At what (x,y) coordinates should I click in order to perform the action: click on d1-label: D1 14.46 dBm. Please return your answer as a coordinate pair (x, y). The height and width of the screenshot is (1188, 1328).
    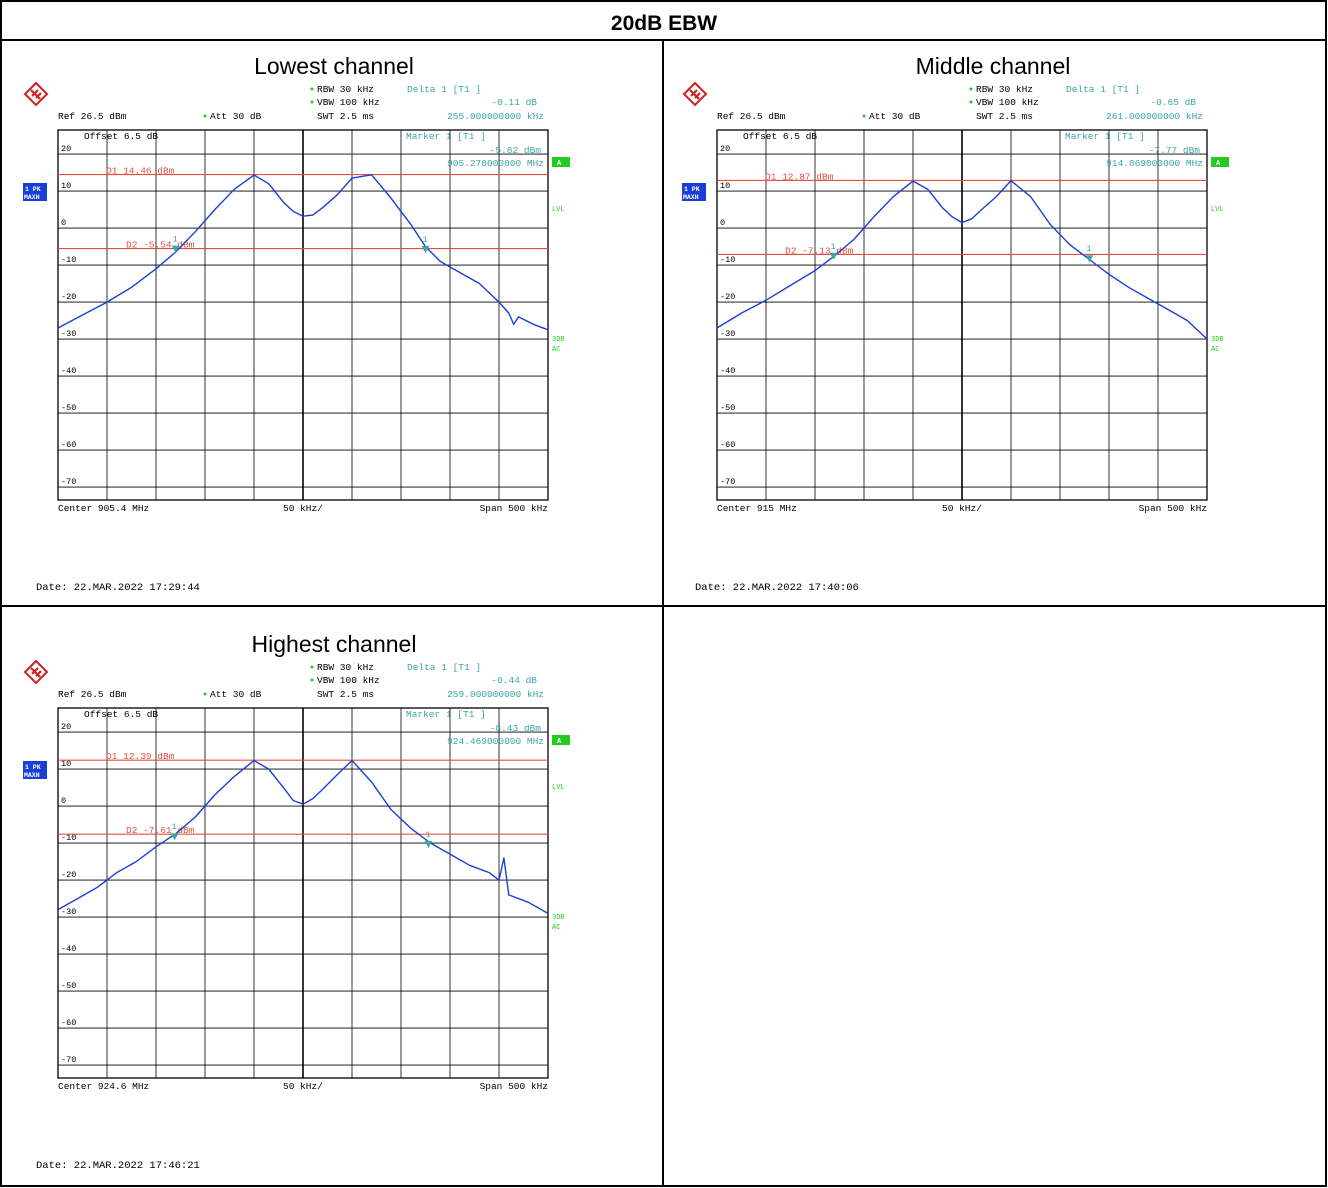
    Looking at the image, I should click on (140, 171).